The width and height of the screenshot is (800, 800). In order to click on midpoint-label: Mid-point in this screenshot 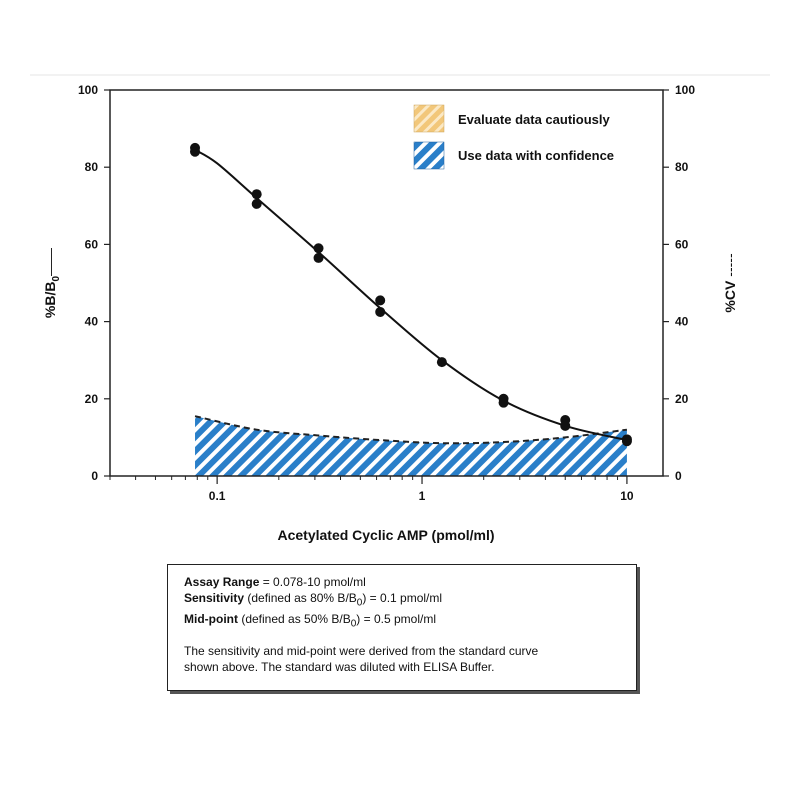, I will do `click(211, 619)`.